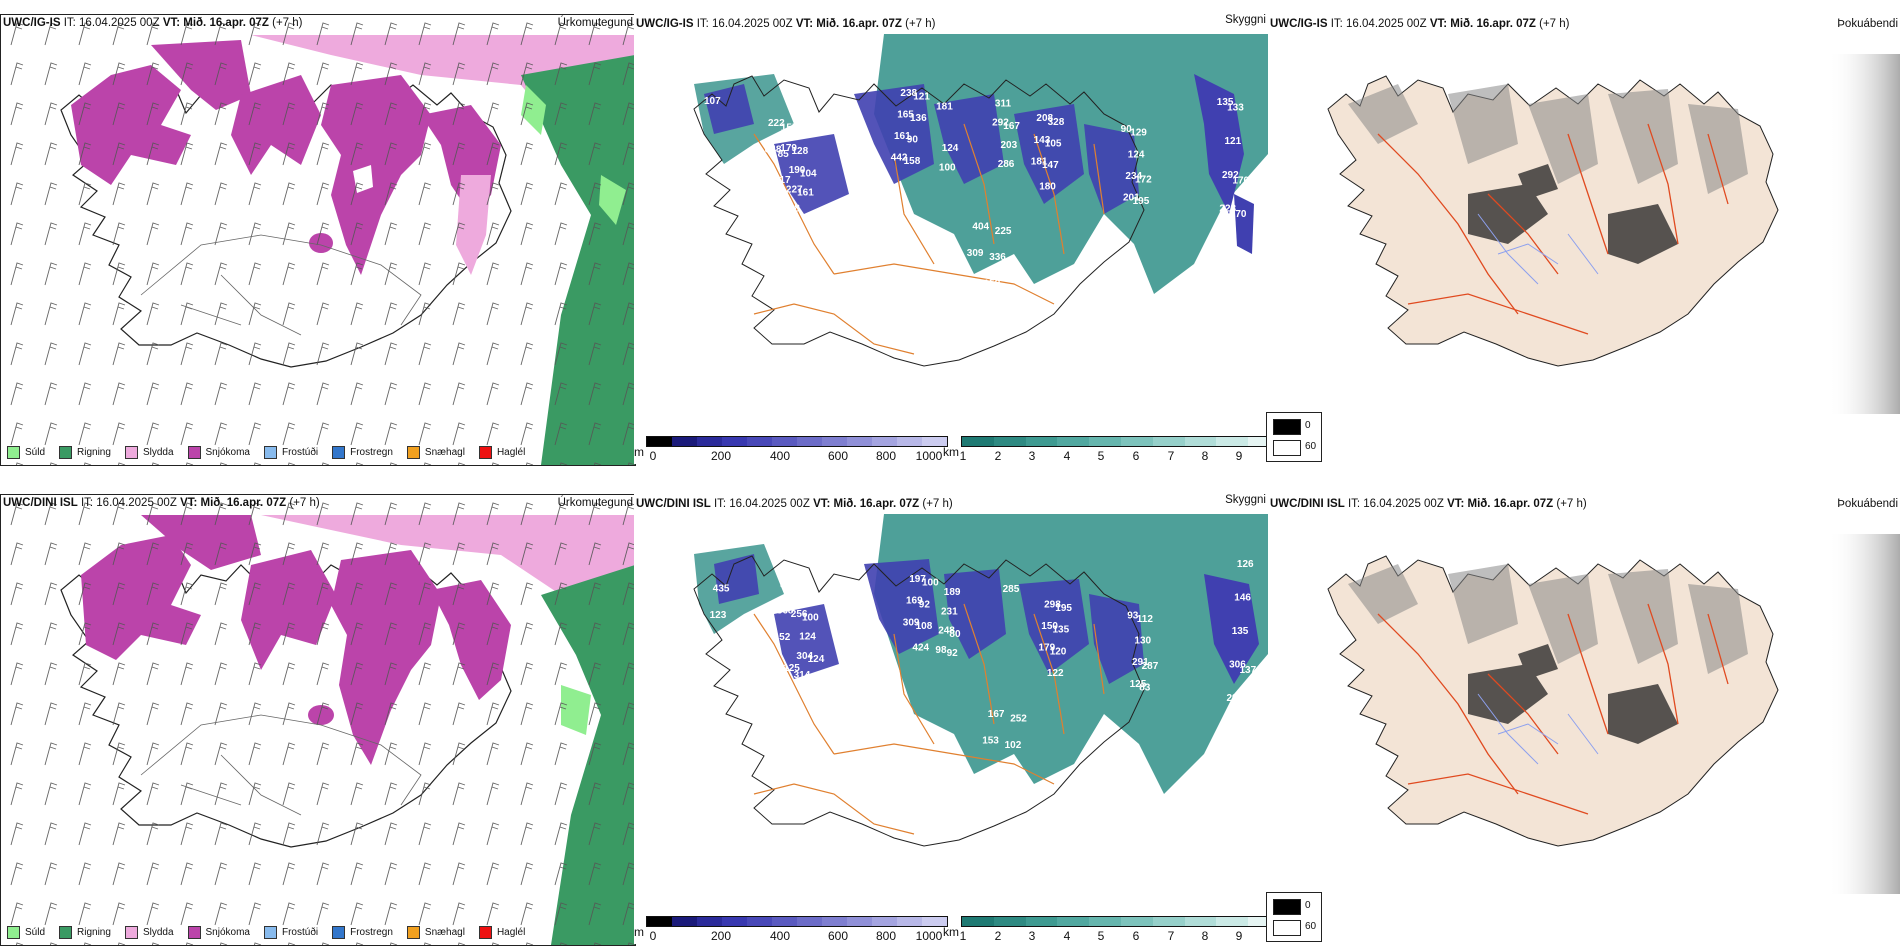 This screenshot has height=950, width=1900. I want to click on legend-item: Snæhagl, so click(435, 452).